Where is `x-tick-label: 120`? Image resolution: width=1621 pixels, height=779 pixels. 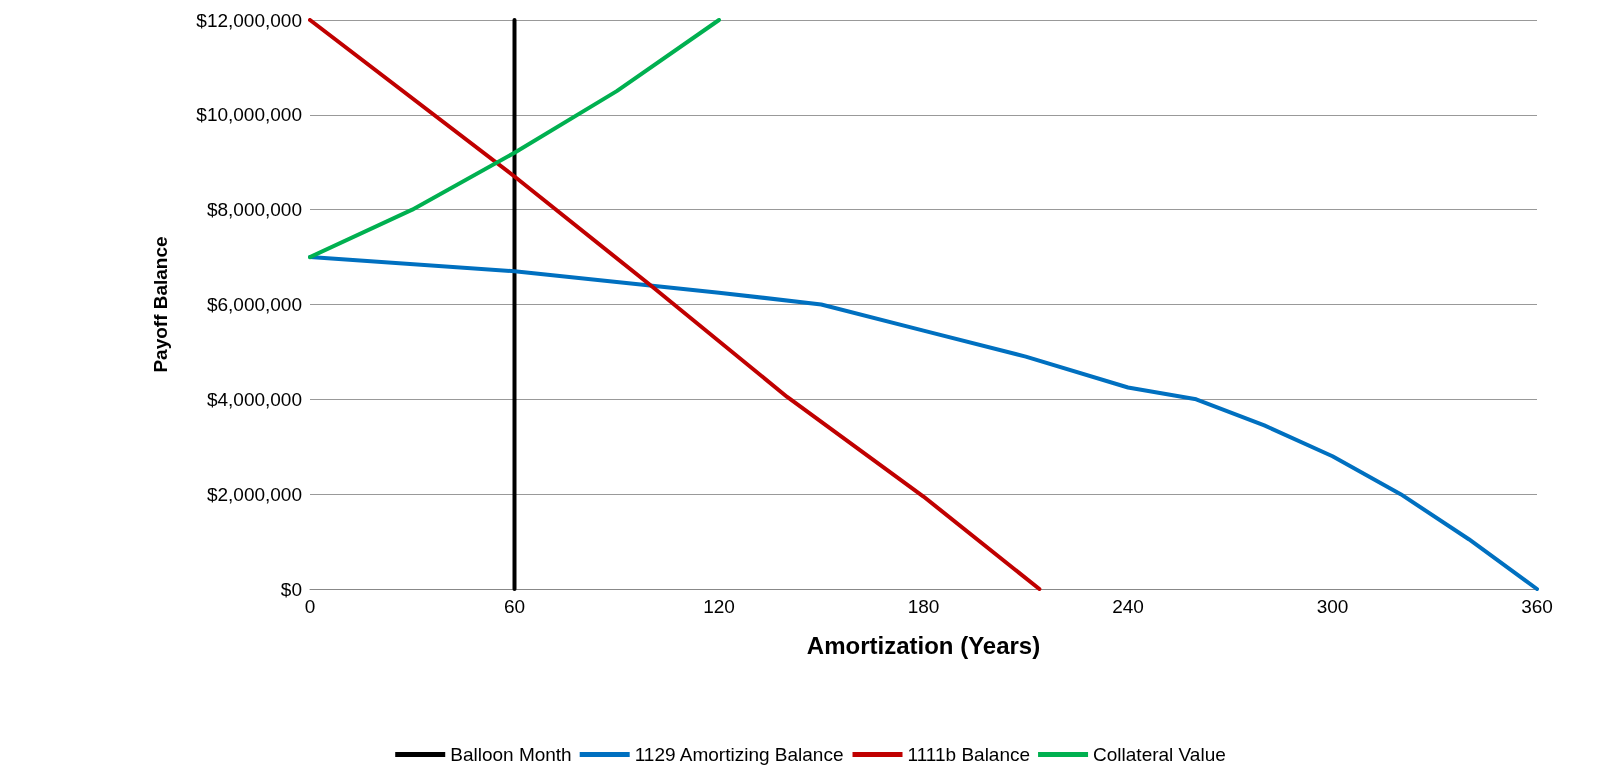 x-tick-label: 120 is located at coordinates (719, 606).